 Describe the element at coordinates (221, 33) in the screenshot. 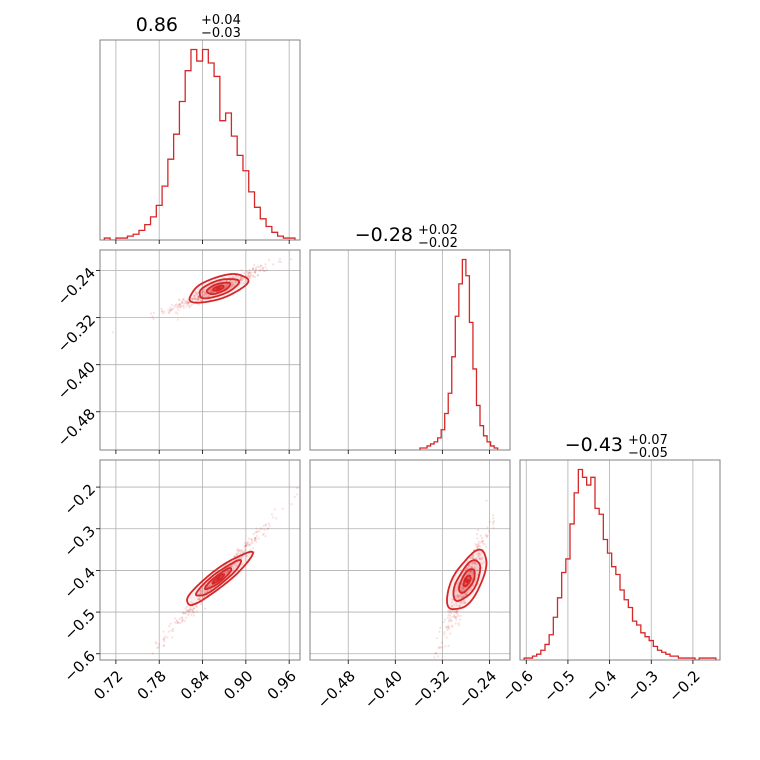

I see `title-0-minus: −0.03` at that location.